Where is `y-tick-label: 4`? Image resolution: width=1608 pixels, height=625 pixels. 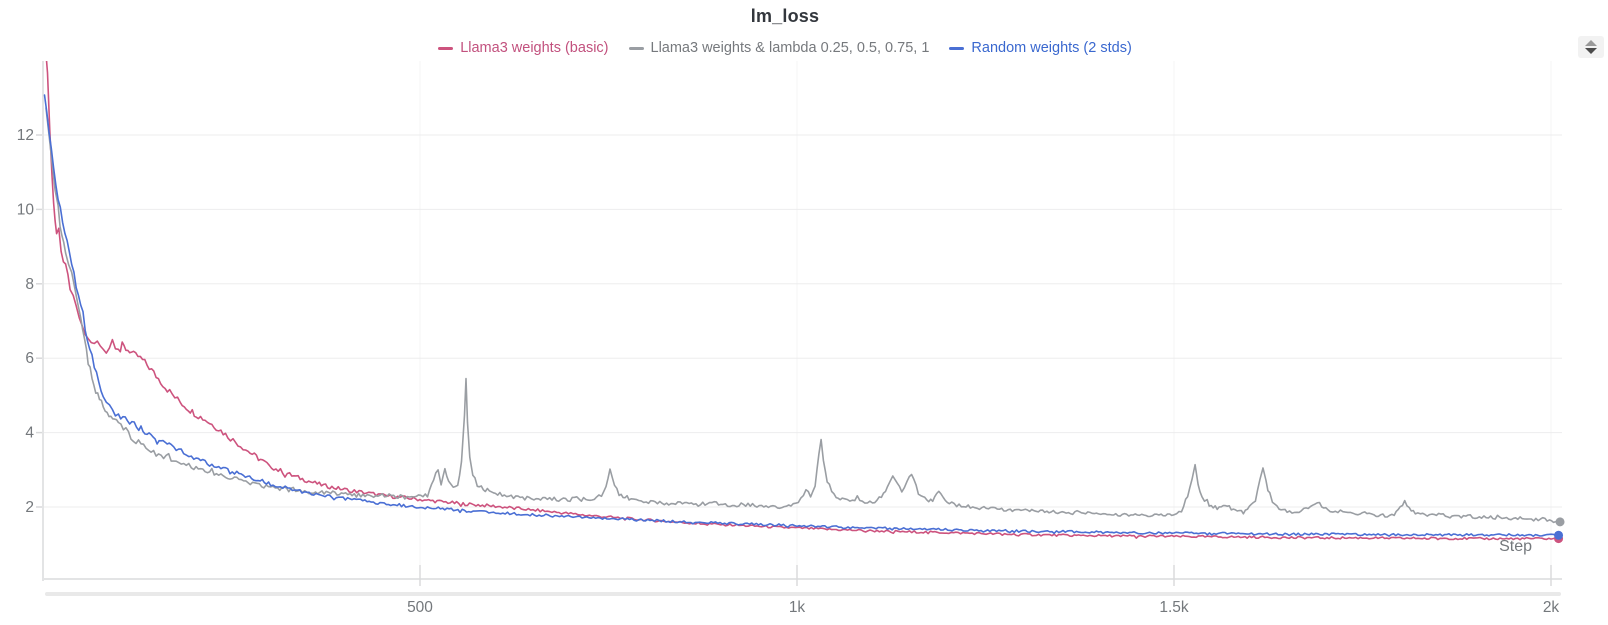
y-tick-label: 4 is located at coordinates (29, 433).